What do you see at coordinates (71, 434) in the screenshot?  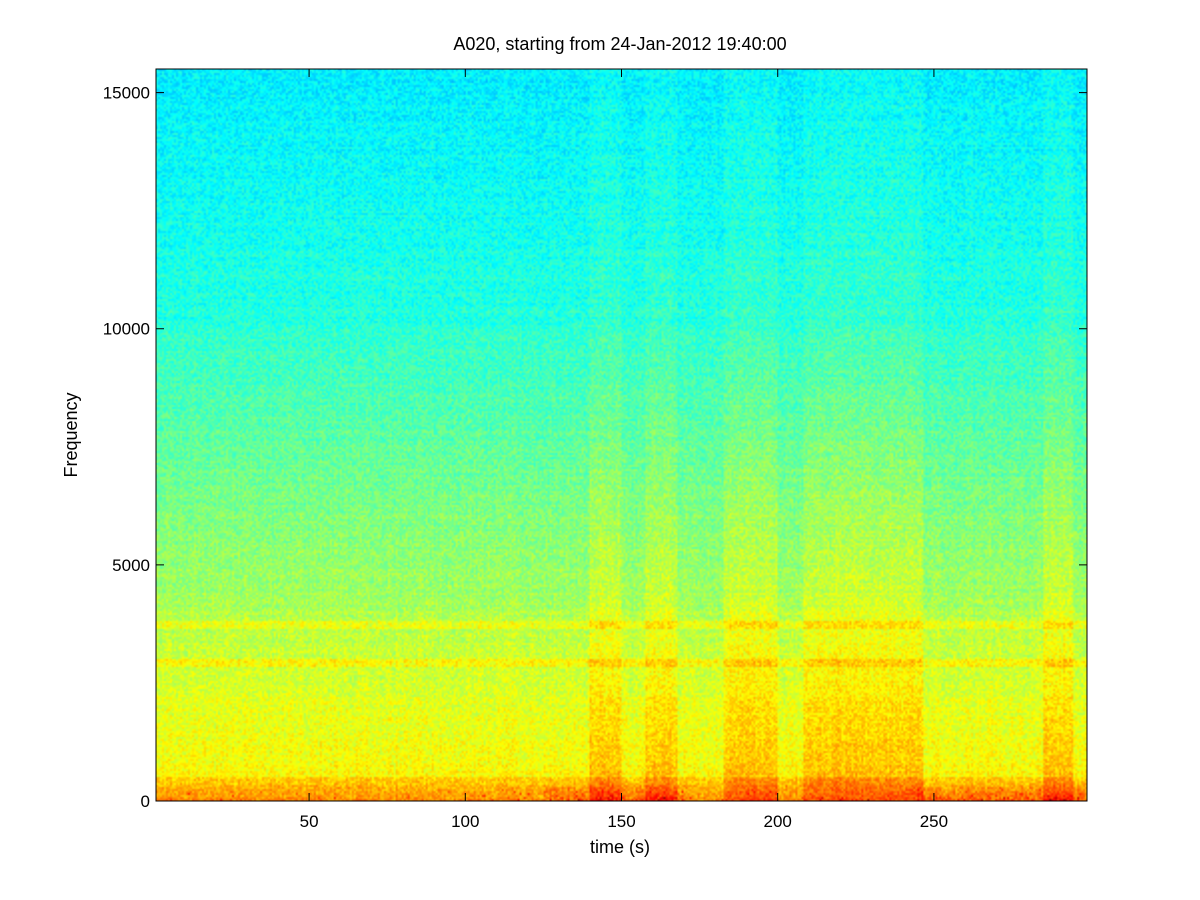 I see `y-axis-title: Frequency` at bounding box center [71, 434].